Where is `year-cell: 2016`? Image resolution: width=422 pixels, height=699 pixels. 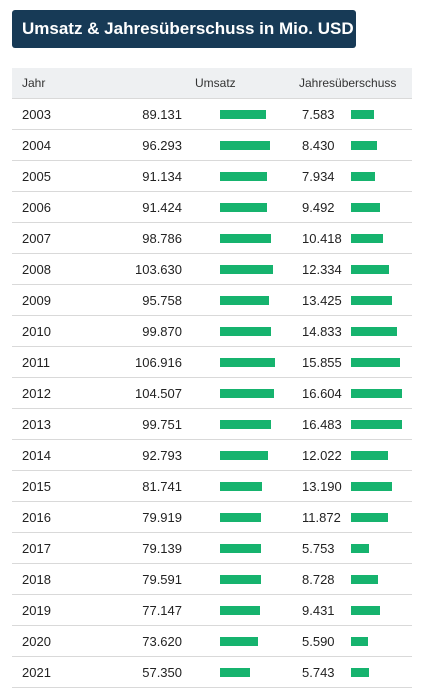 year-cell: 2016 is located at coordinates (36, 517).